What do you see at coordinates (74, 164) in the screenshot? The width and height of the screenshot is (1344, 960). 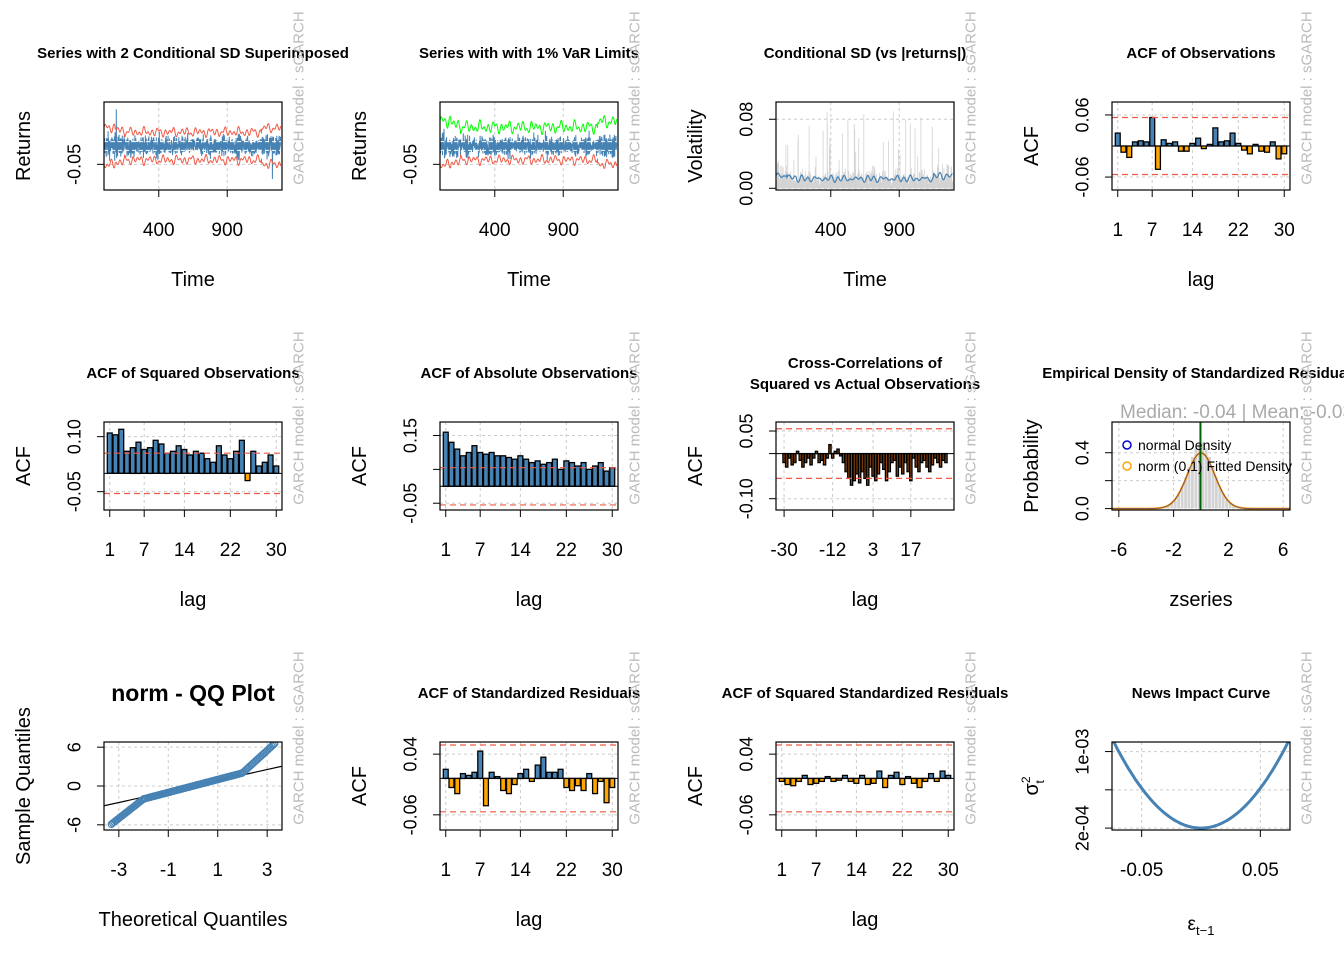 I see `y-tick-label: -0.05` at bounding box center [74, 164].